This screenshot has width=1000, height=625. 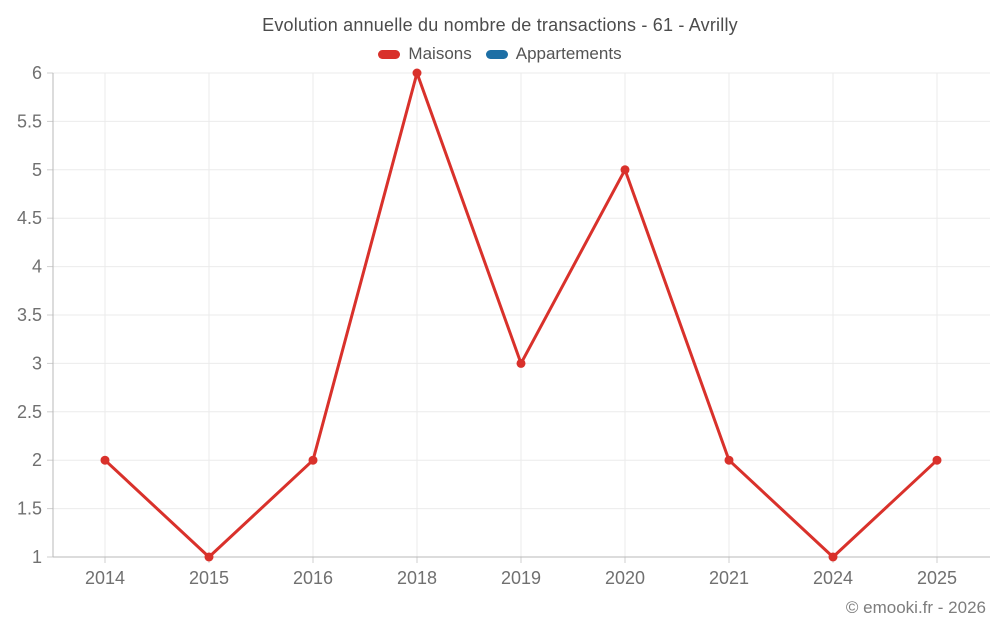 What do you see at coordinates (37, 363) in the screenshot?
I see `y-tick-label: 3` at bounding box center [37, 363].